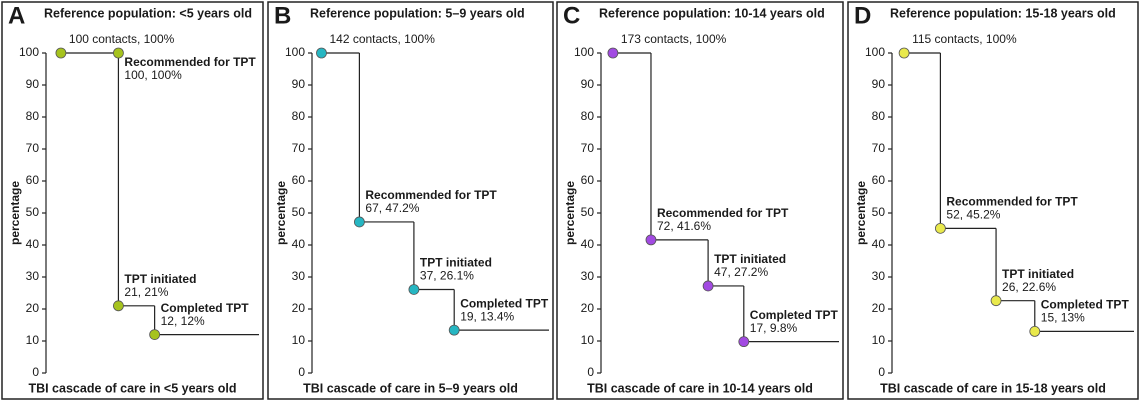  I want to click on panel-label: C, so click(571, 15).